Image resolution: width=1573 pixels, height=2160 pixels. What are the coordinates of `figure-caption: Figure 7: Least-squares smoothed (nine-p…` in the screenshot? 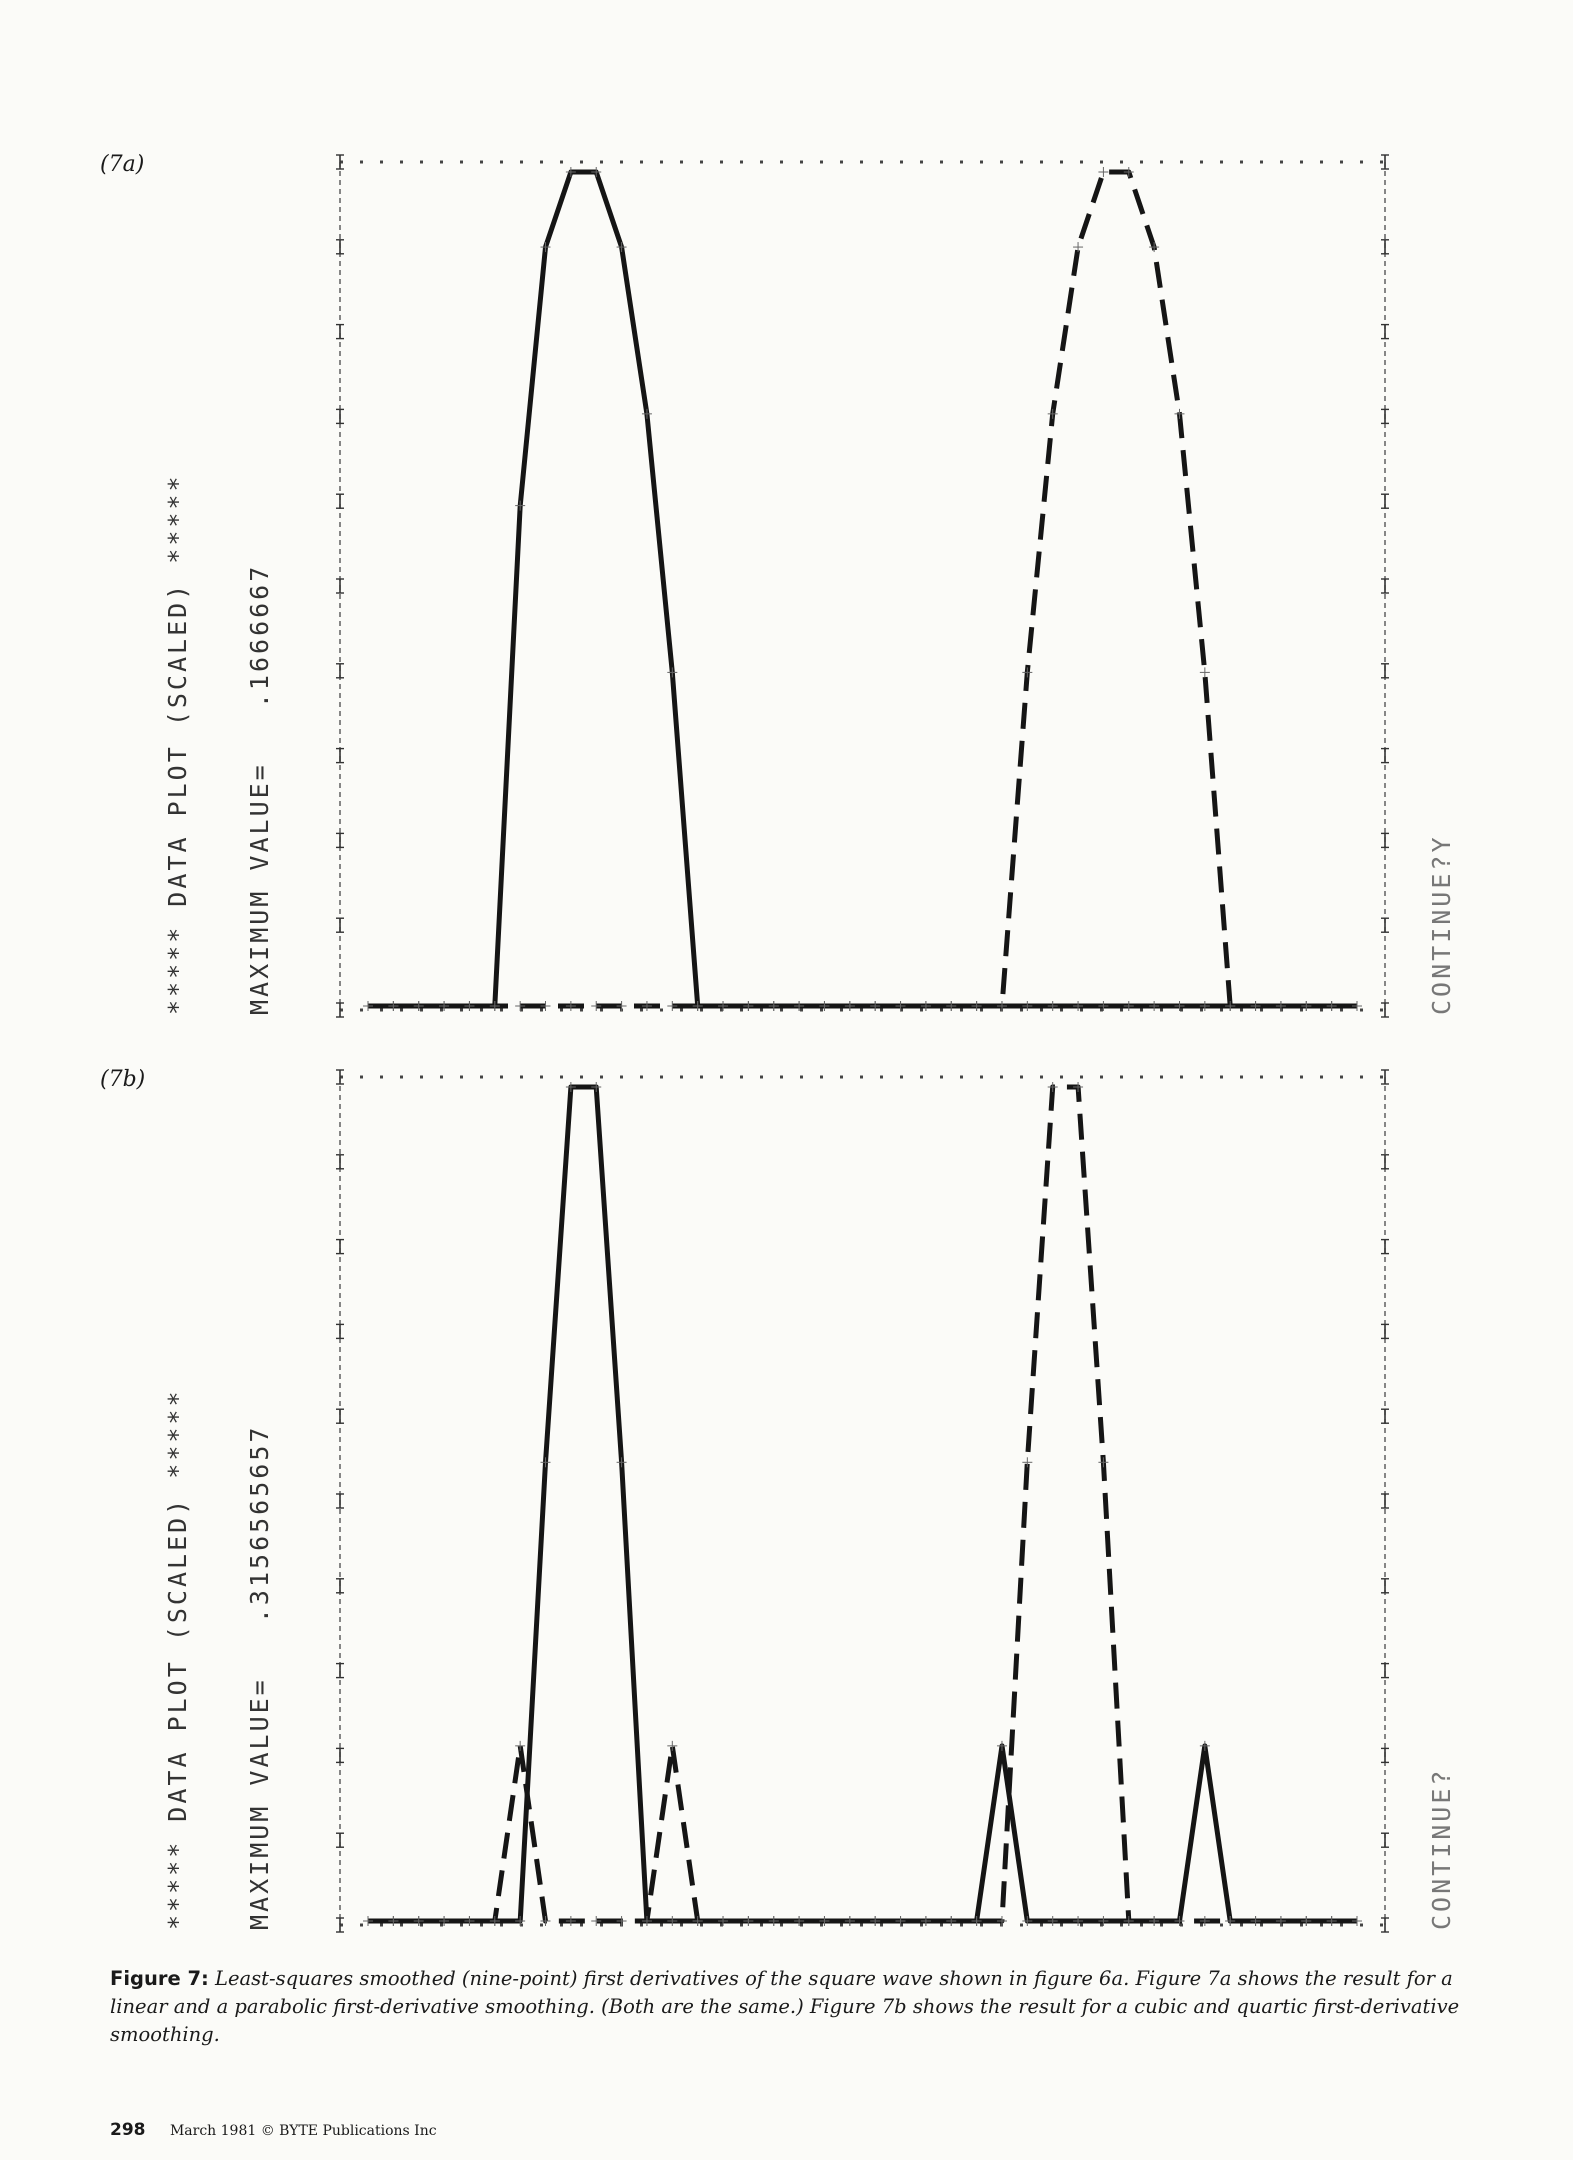 It's located at (805, 2007).